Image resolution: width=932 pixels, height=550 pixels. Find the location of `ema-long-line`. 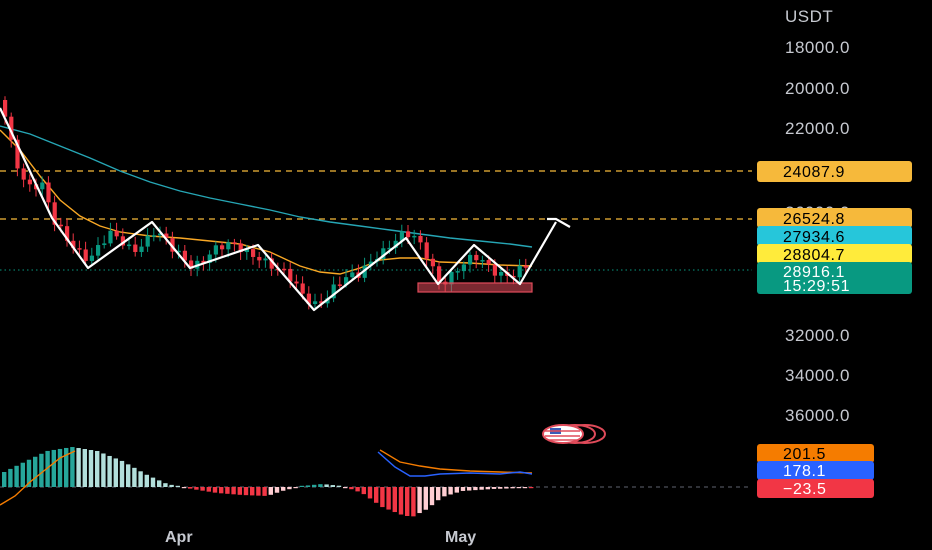

ema-long-line is located at coordinates (266, 186).